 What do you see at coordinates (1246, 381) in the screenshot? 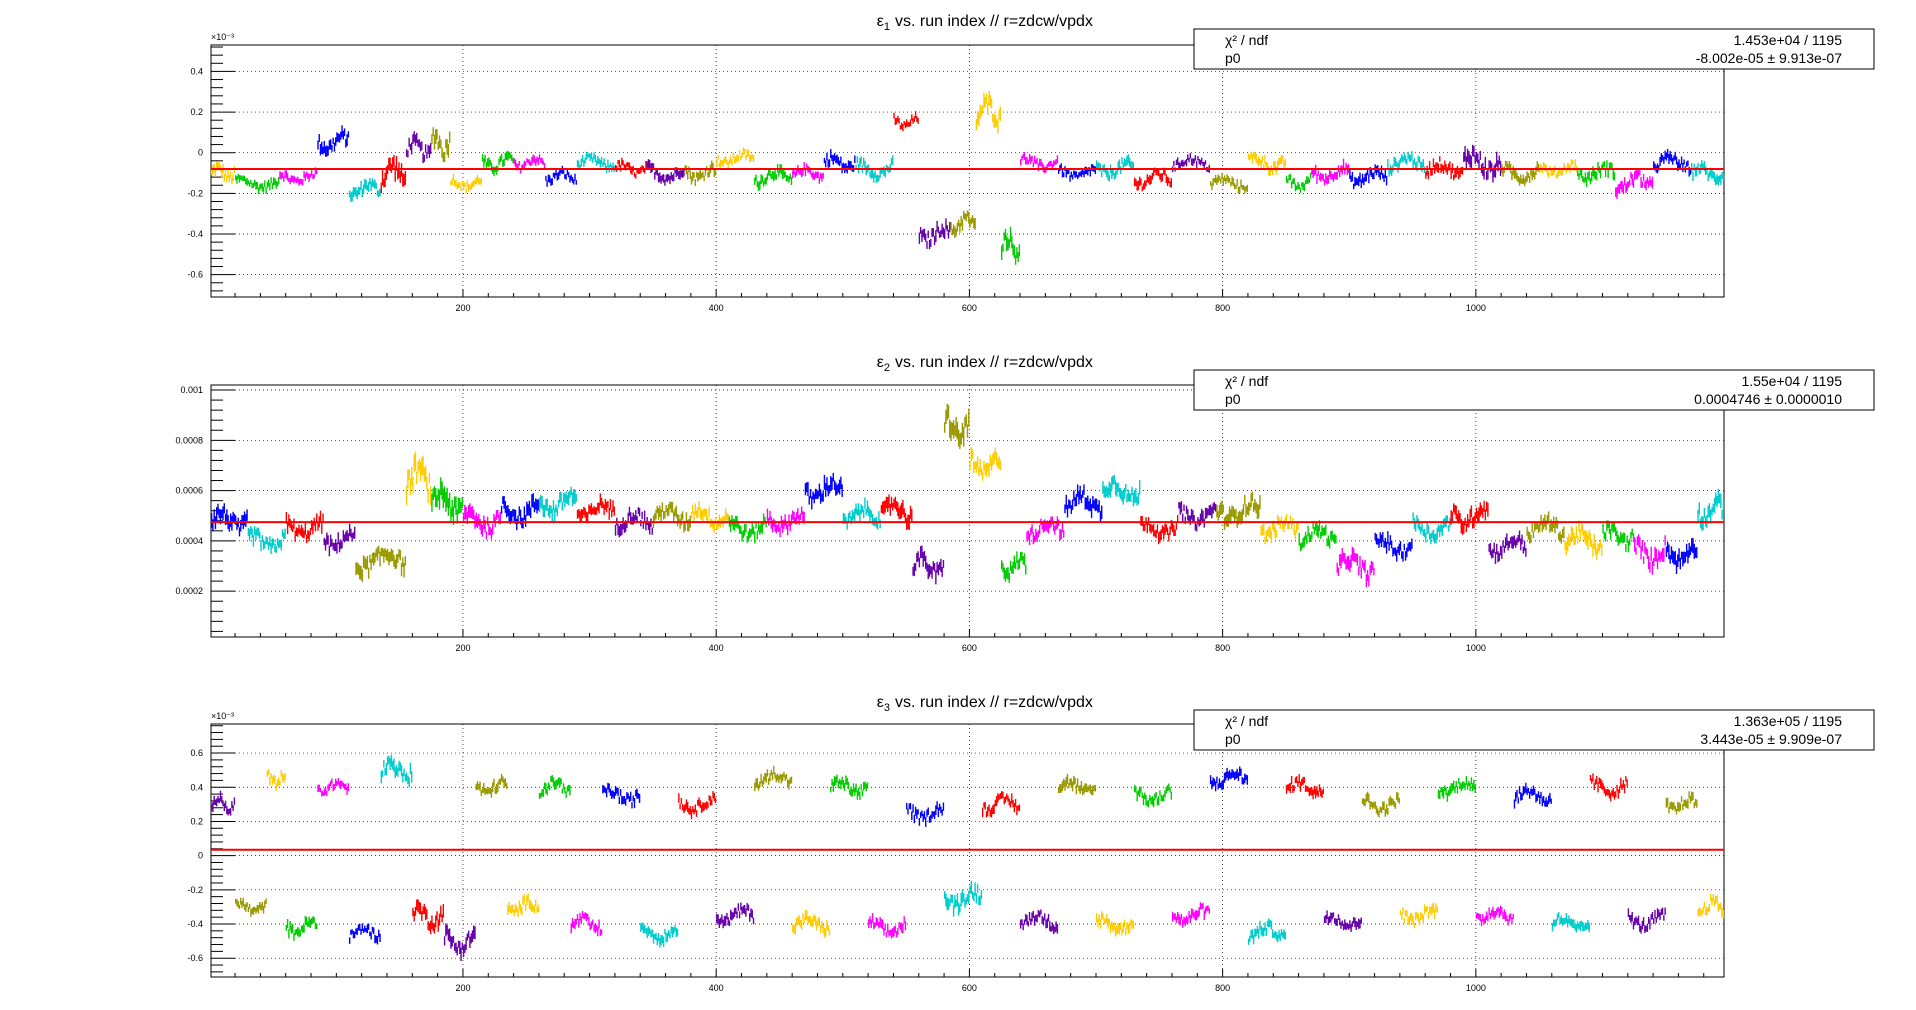
I see `stats-label-chi2: χ² / ndf` at bounding box center [1246, 381].